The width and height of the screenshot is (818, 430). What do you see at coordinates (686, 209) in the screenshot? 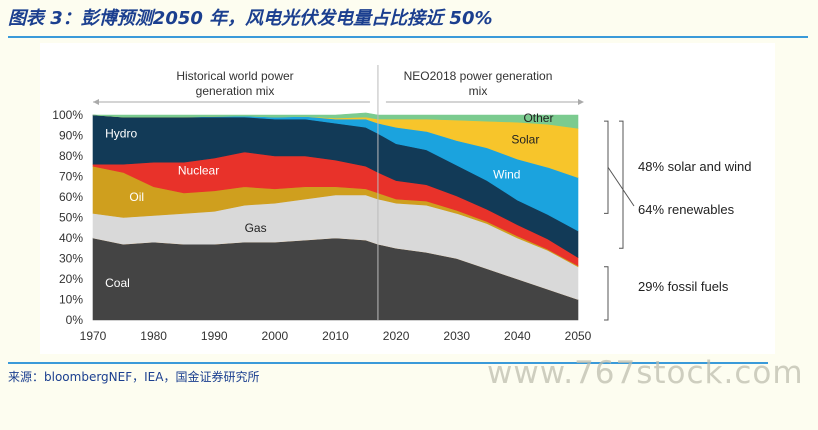
I see `annotation-renewables: 64% renewables` at bounding box center [686, 209].